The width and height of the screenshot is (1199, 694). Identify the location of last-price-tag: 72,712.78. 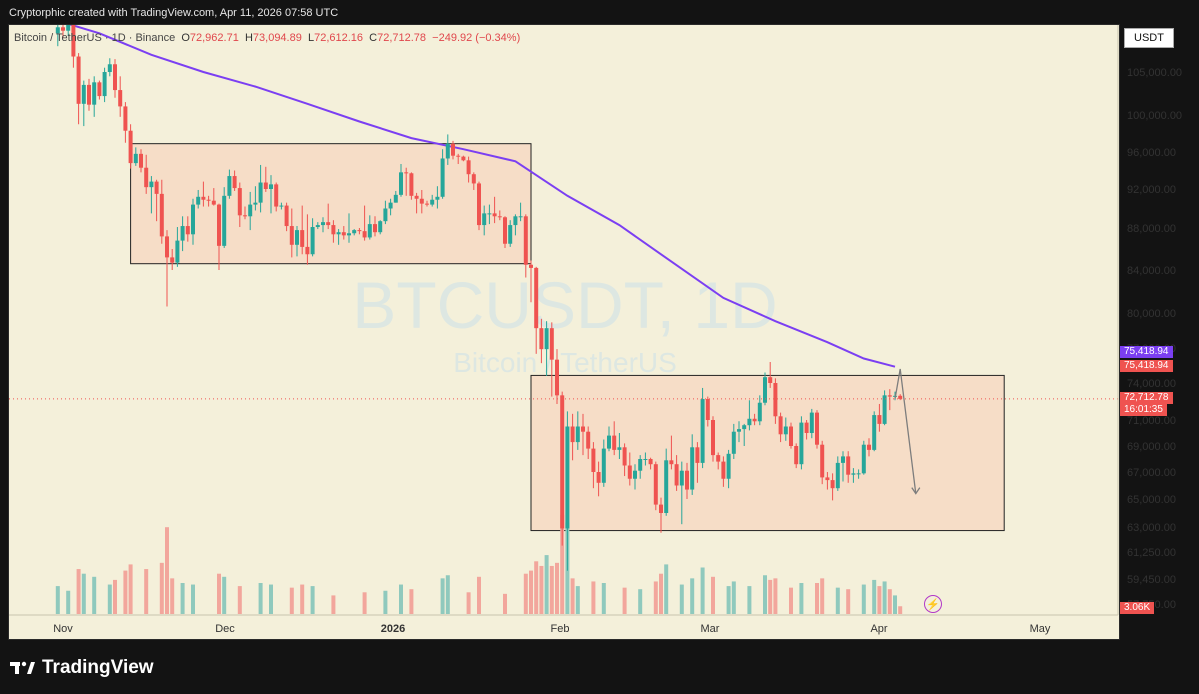
(1146, 398).